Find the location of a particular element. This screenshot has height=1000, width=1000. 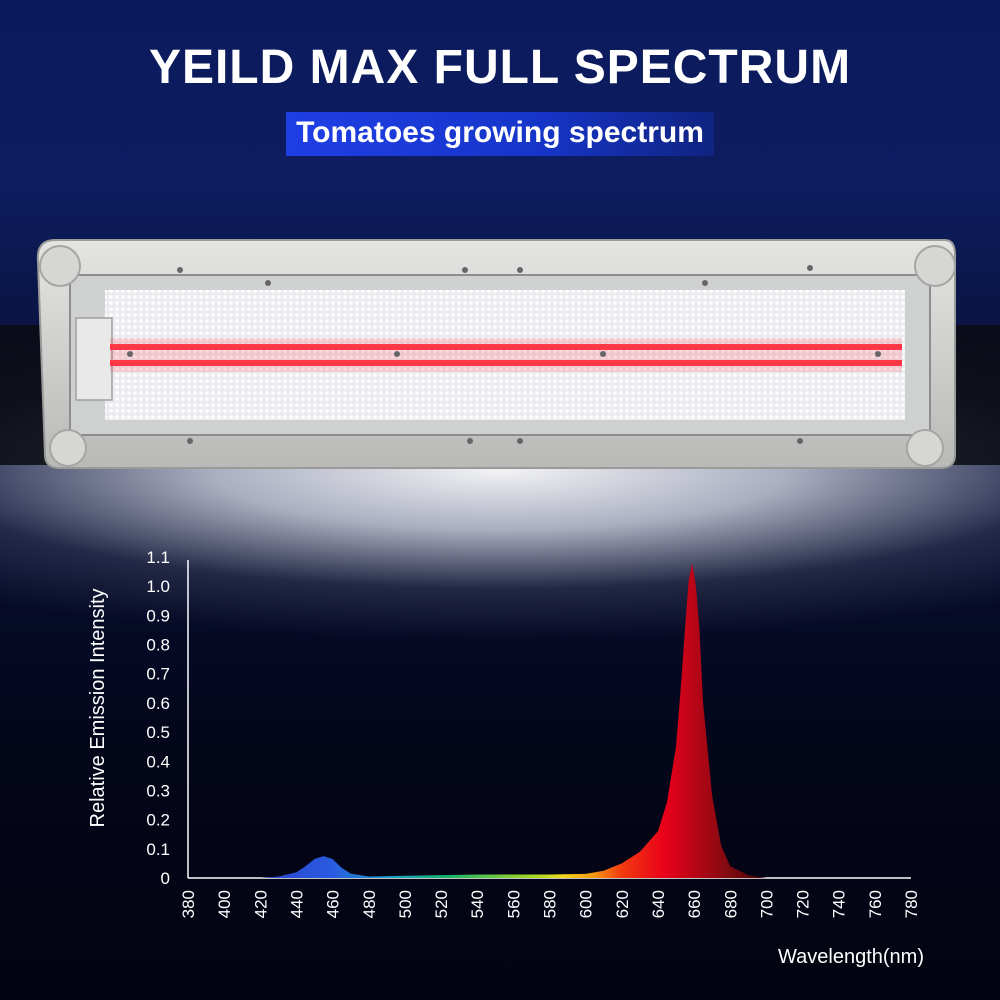

x-tick-label: 760 is located at coordinates (875, 904).